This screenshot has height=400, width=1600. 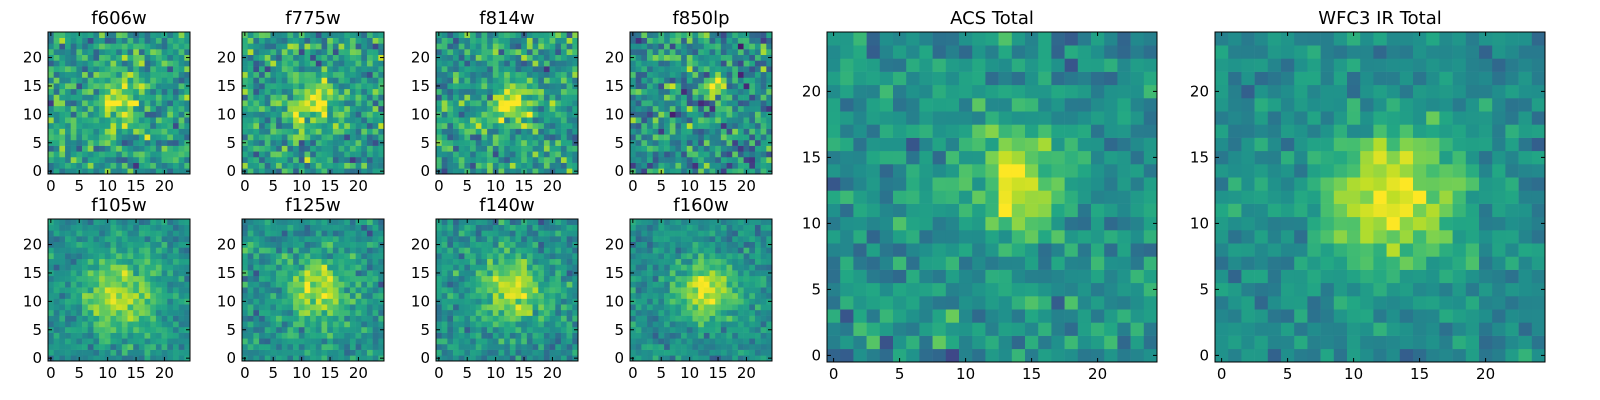 What do you see at coordinates (118, 18) in the screenshot?
I see `panel-title: f606w` at bounding box center [118, 18].